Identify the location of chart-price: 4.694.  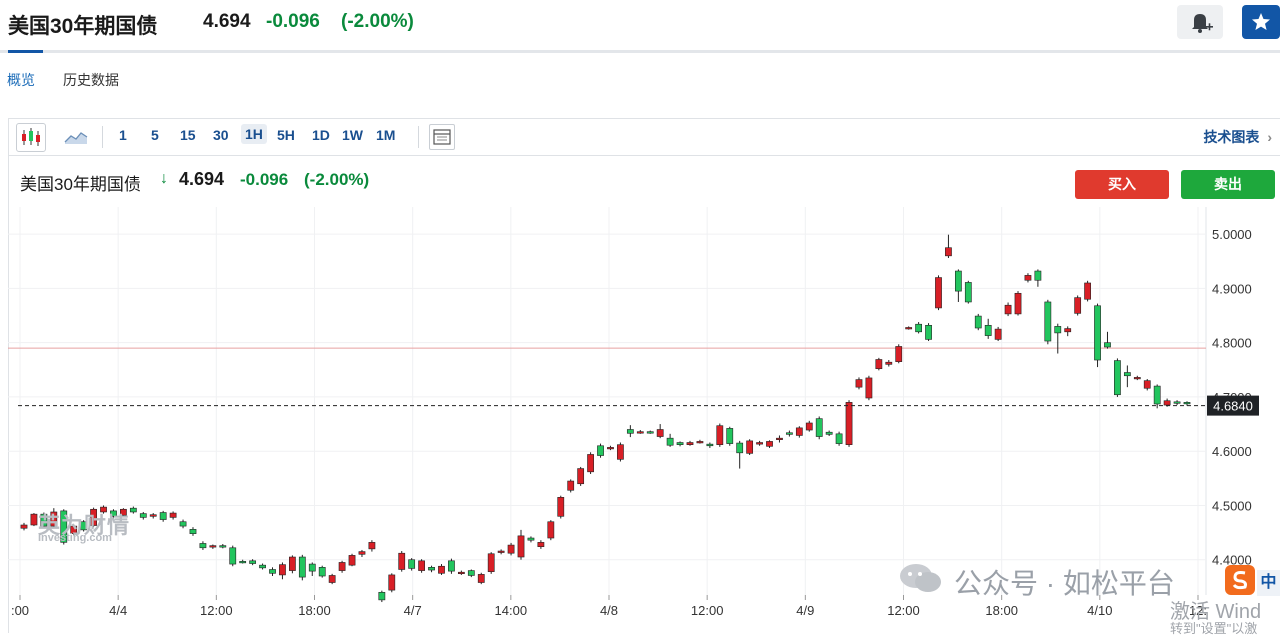
(202, 179).